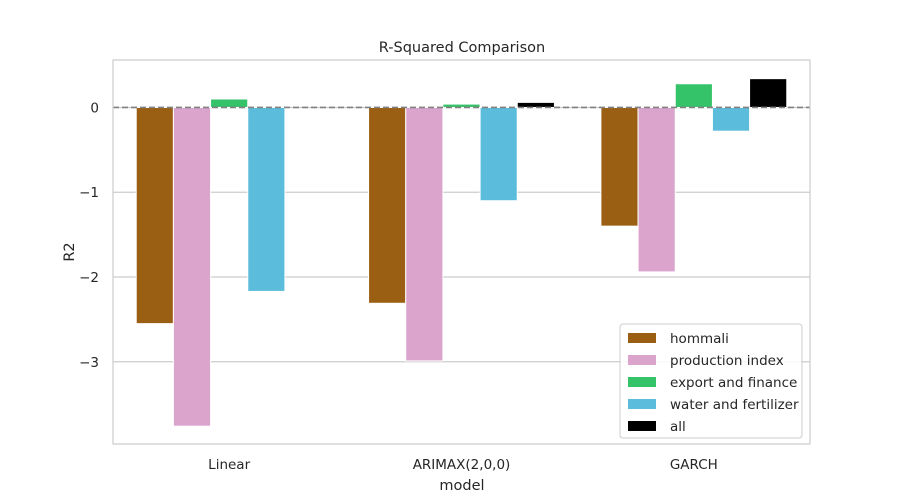 The height and width of the screenshot is (500, 900). I want to click on legend-label: export and finance, so click(733, 383).